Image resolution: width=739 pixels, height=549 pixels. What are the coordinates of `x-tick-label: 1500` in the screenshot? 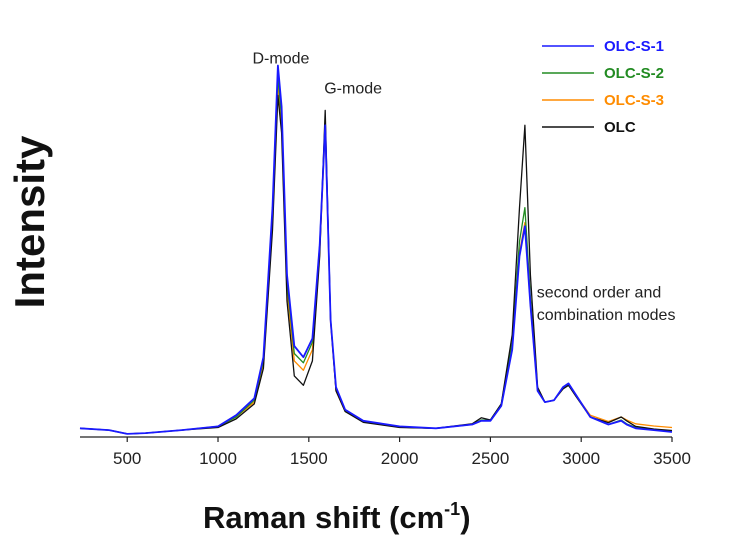 It's located at (309, 458).